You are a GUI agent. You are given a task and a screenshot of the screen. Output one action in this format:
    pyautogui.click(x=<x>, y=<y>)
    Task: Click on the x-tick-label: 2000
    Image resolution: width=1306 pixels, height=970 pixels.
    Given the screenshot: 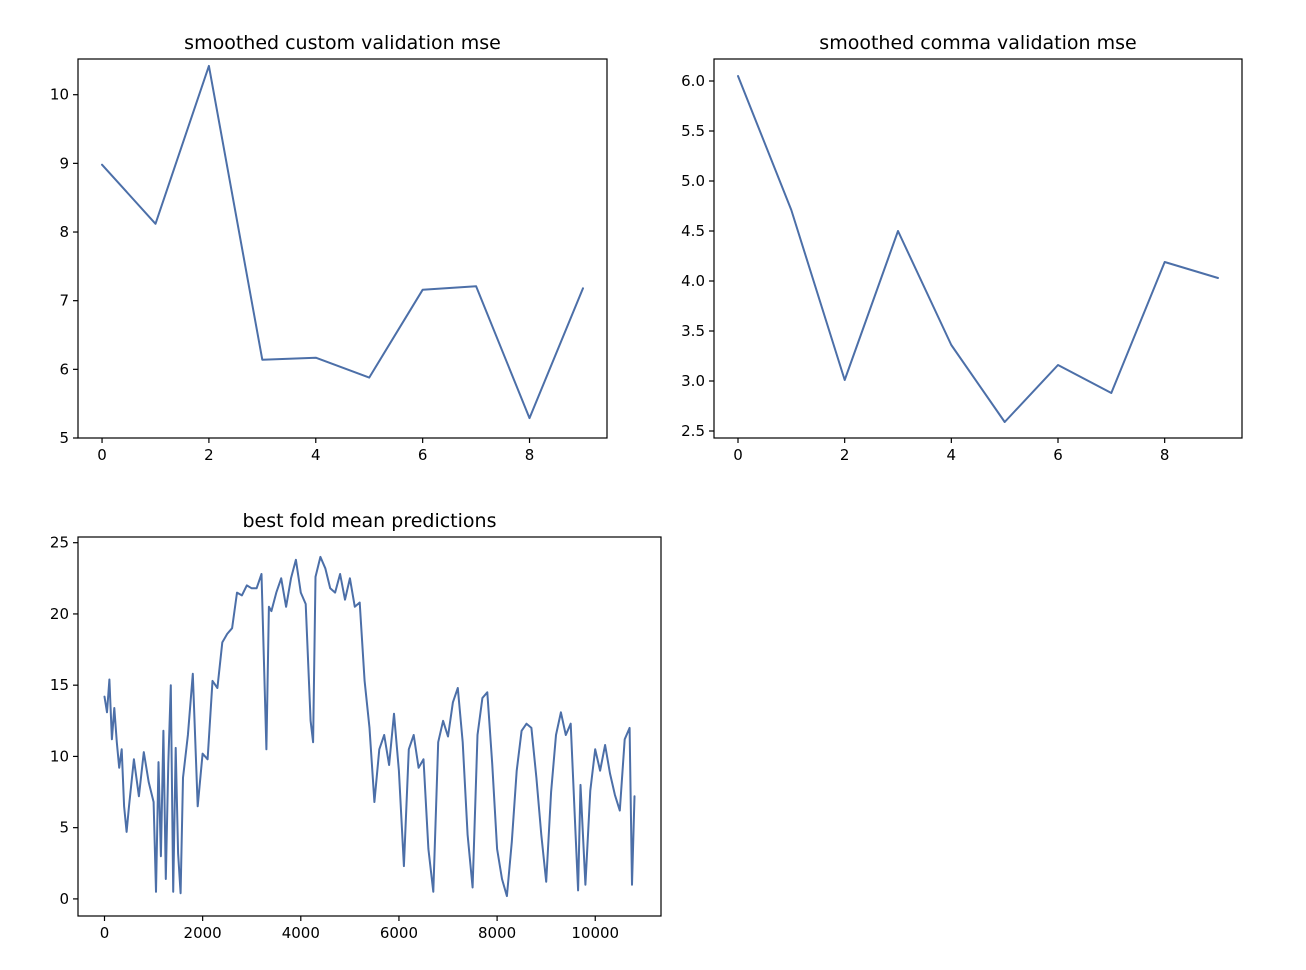 What is the action you would take?
    pyautogui.click(x=203, y=933)
    